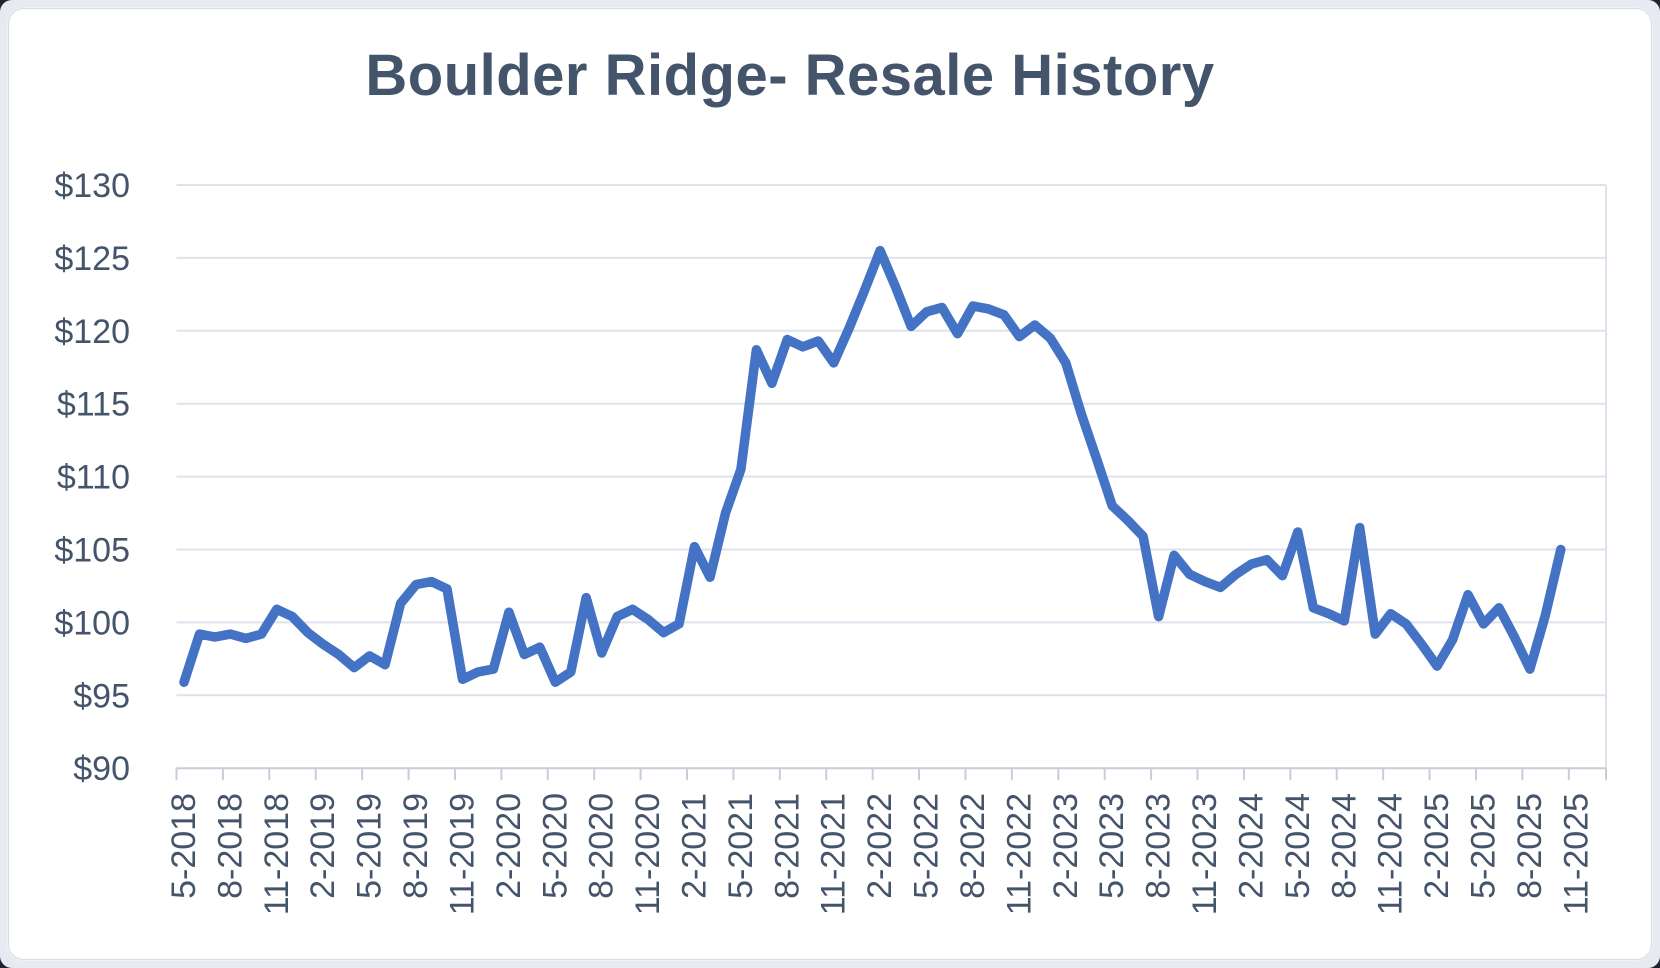  Describe the element at coordinates (555, 846) in the screenshot. I see `x-axis-tick-label: 5-2020` at that location.